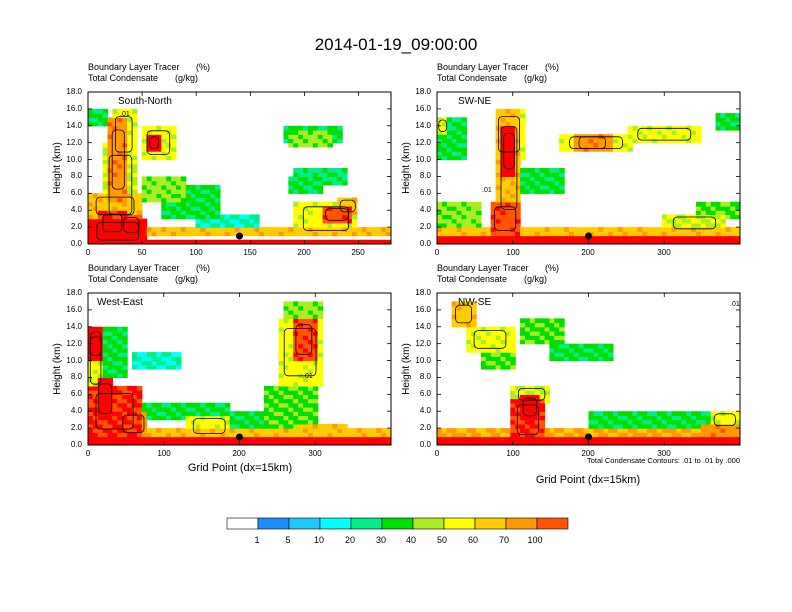  What do you see at coordinates (588, 480) in the screenshot?
I see `x-axis-title-right: Grid Point (dx=15km)` at bounding box center [588, 480].